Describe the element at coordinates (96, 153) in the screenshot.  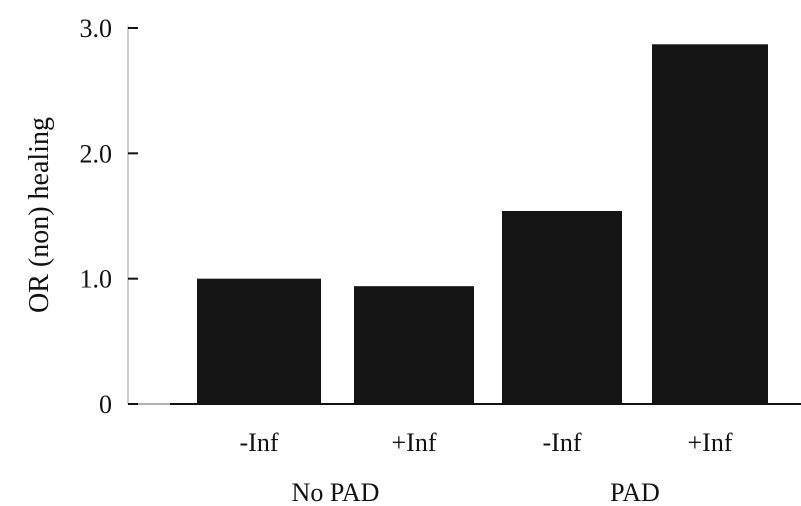
I see `y-tick-label: 2.0` at that location.